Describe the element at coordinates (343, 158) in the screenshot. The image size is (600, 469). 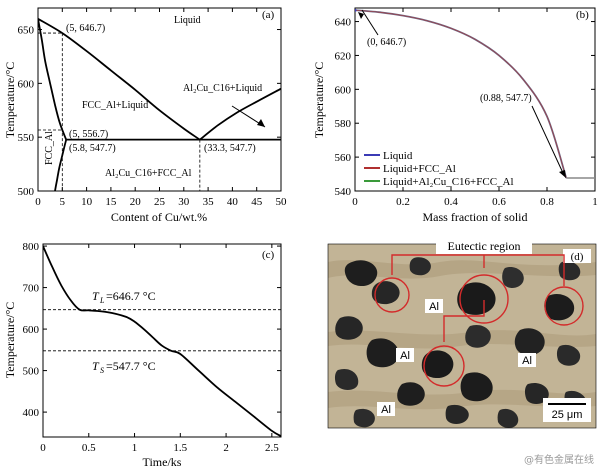
I see `chart-b-ytick-label: 560` at that location.